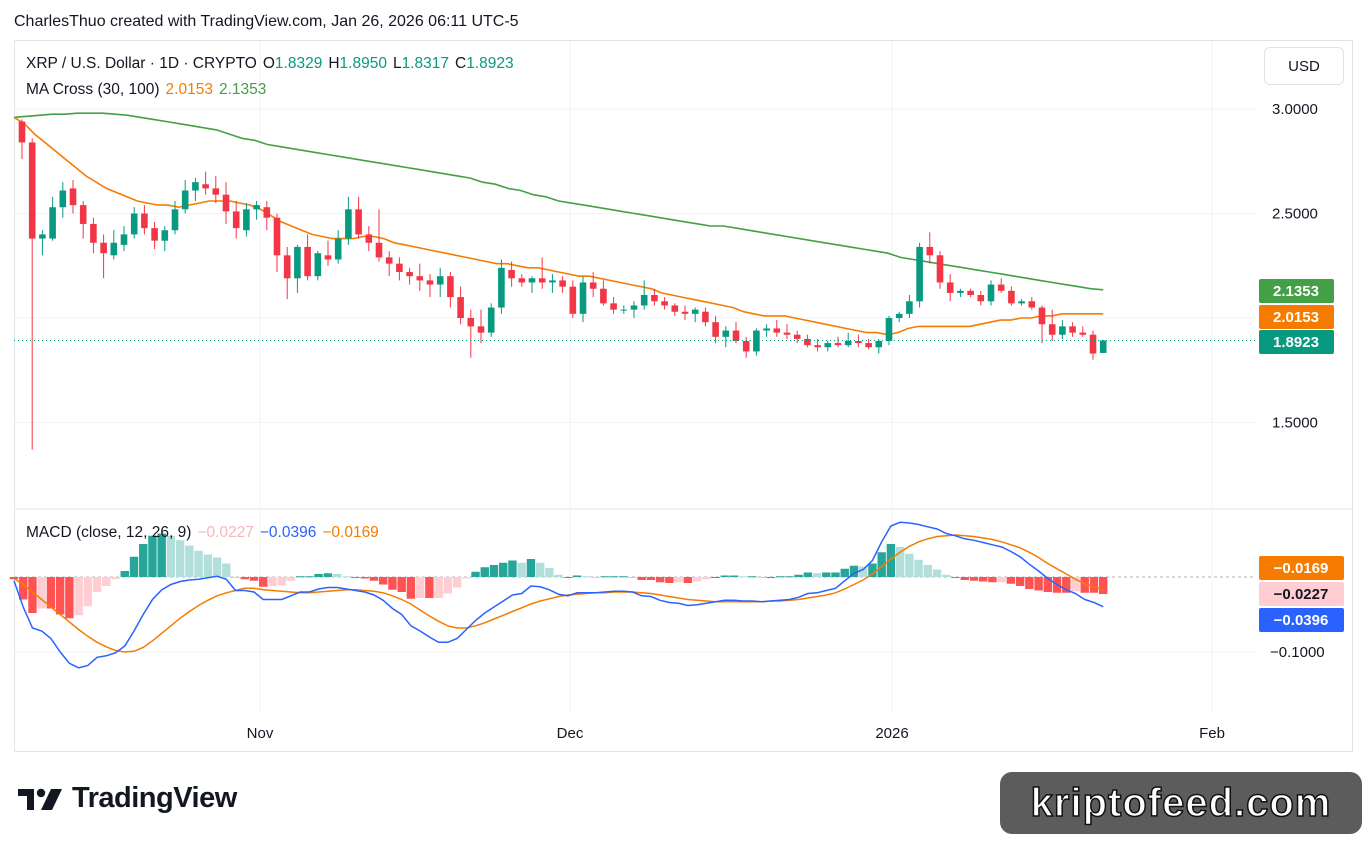 This screenshot has width=1367, height=843. Describe the element at coordinates (484, 63) in the screenshot. I see `close-value: C1.8923` at that location.